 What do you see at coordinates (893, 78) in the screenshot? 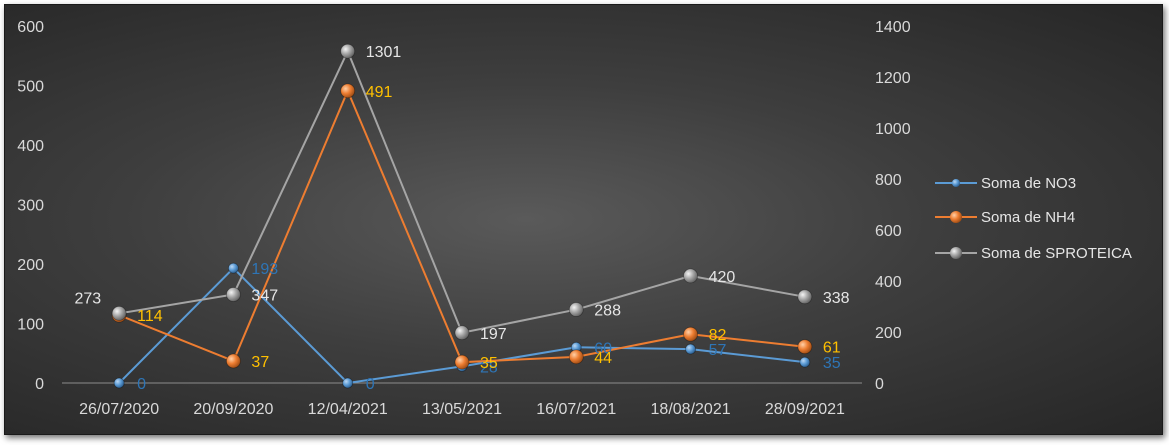
I see `y-right-tick-label: 1200` at bounding box center [893, 78].